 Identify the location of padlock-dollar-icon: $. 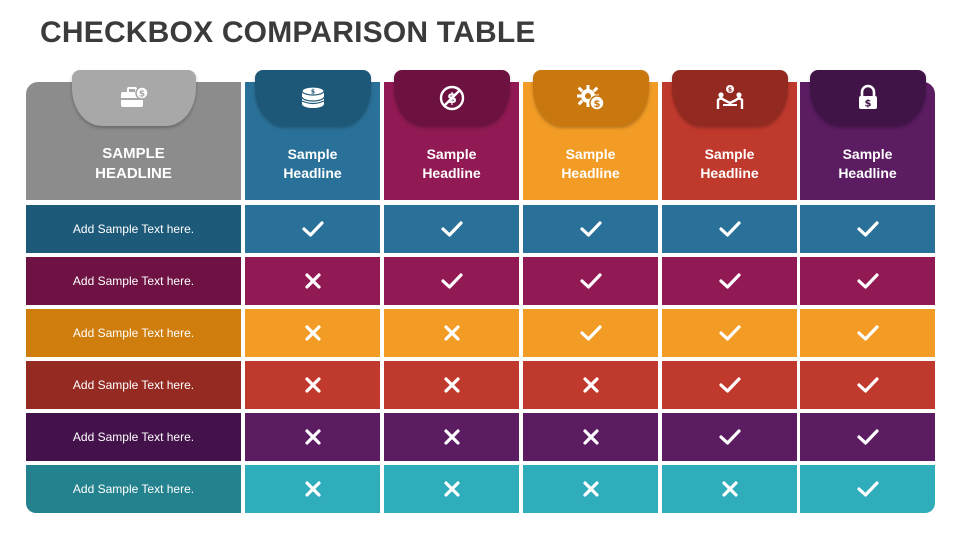
(868, 98).